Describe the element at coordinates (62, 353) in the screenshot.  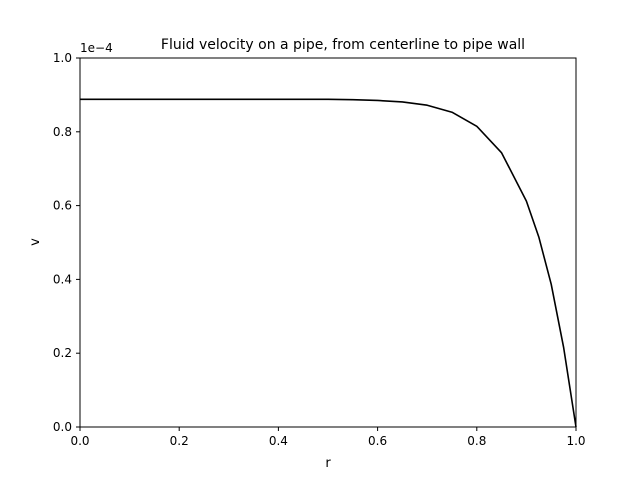
I see `y-tick-label: 0.2` at that location.